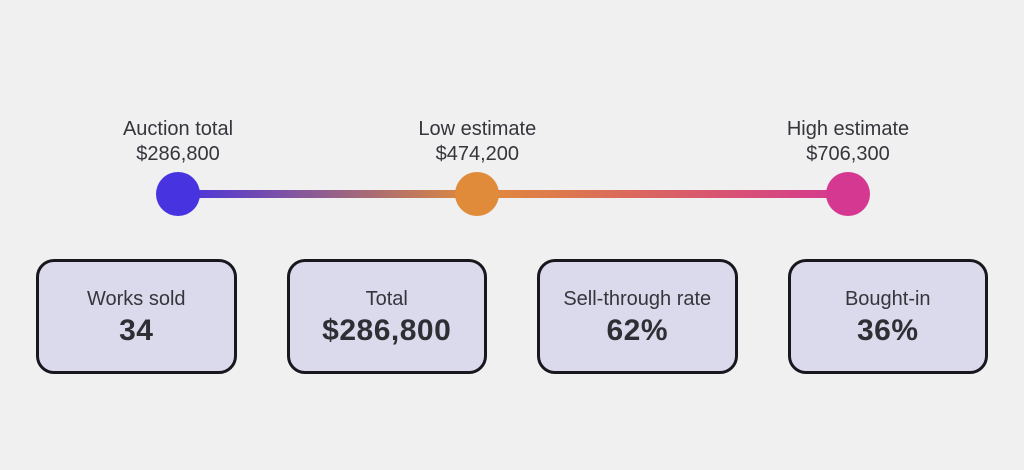  Describe the element at coordinates (136, 298) in the screenshot. I see `stat-label: Works sold` at that location.